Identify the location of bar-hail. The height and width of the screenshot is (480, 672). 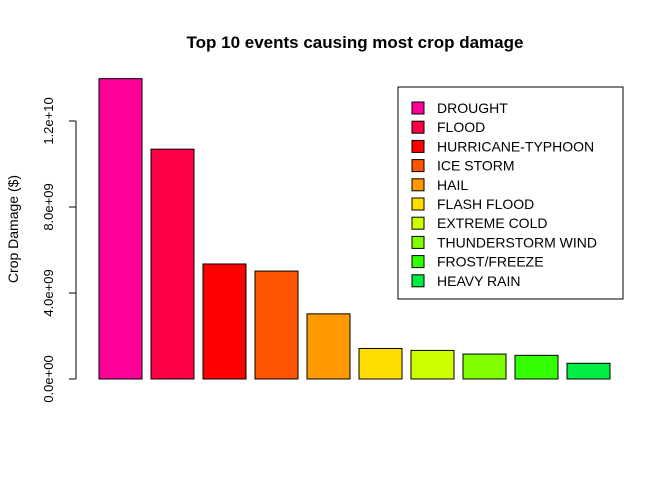
(328, 346).